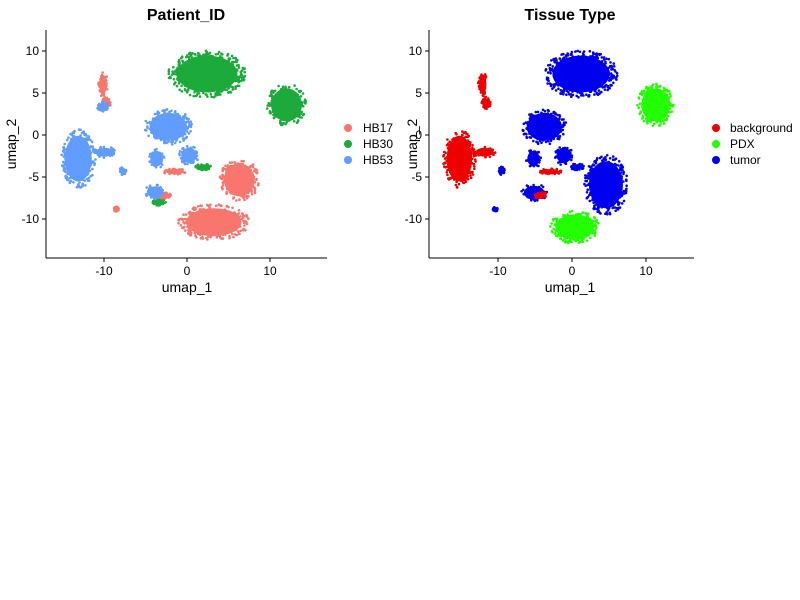 The image size is (800, 600). I want to click on y-tick-label: 0, so click(35, 135).